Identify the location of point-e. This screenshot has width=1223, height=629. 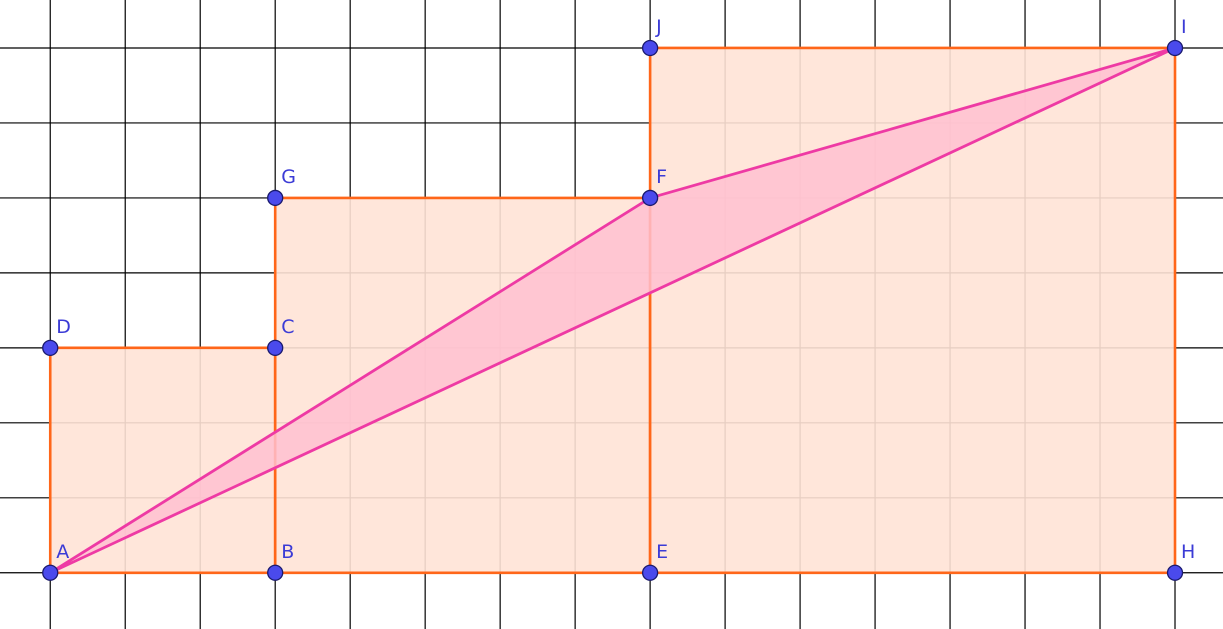
(650, 572).